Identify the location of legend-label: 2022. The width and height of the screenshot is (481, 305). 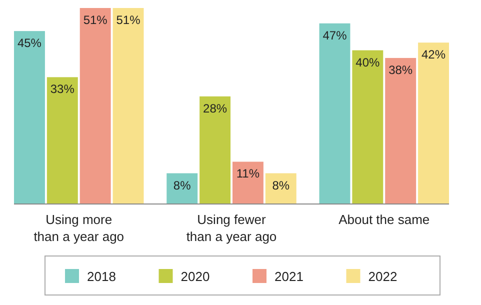
(383, 276).